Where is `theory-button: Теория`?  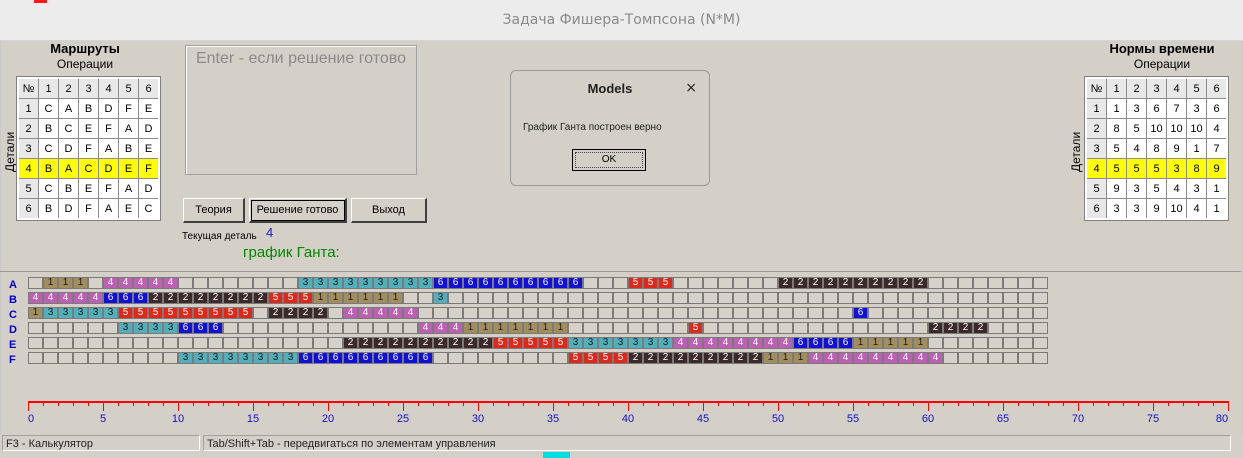 theory-button: Теория is located at coordinates (214, 210).